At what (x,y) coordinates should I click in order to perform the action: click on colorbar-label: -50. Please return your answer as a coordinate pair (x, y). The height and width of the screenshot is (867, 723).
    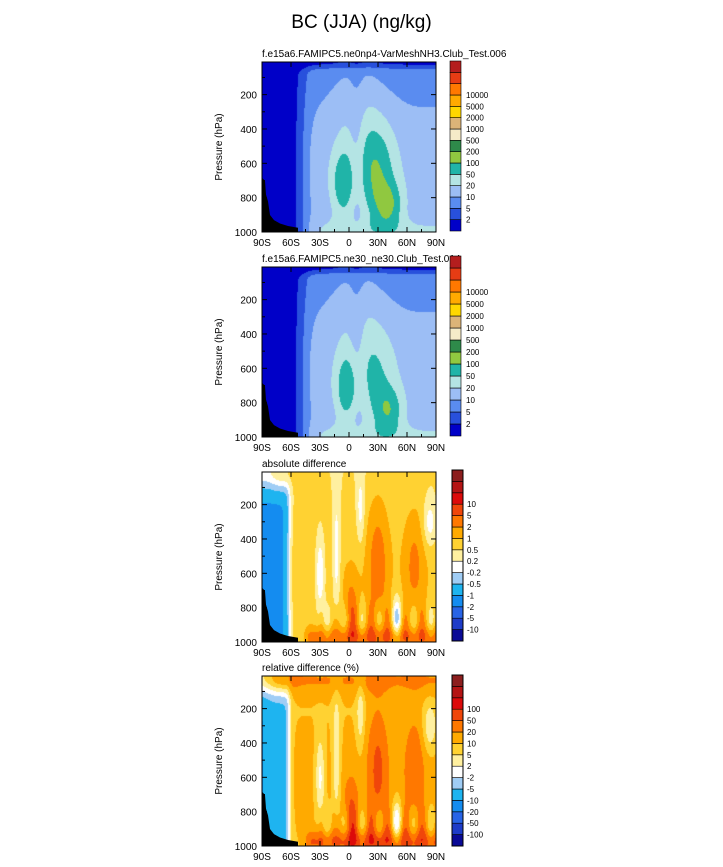
    Looking at the image, I should click on (473, 823).